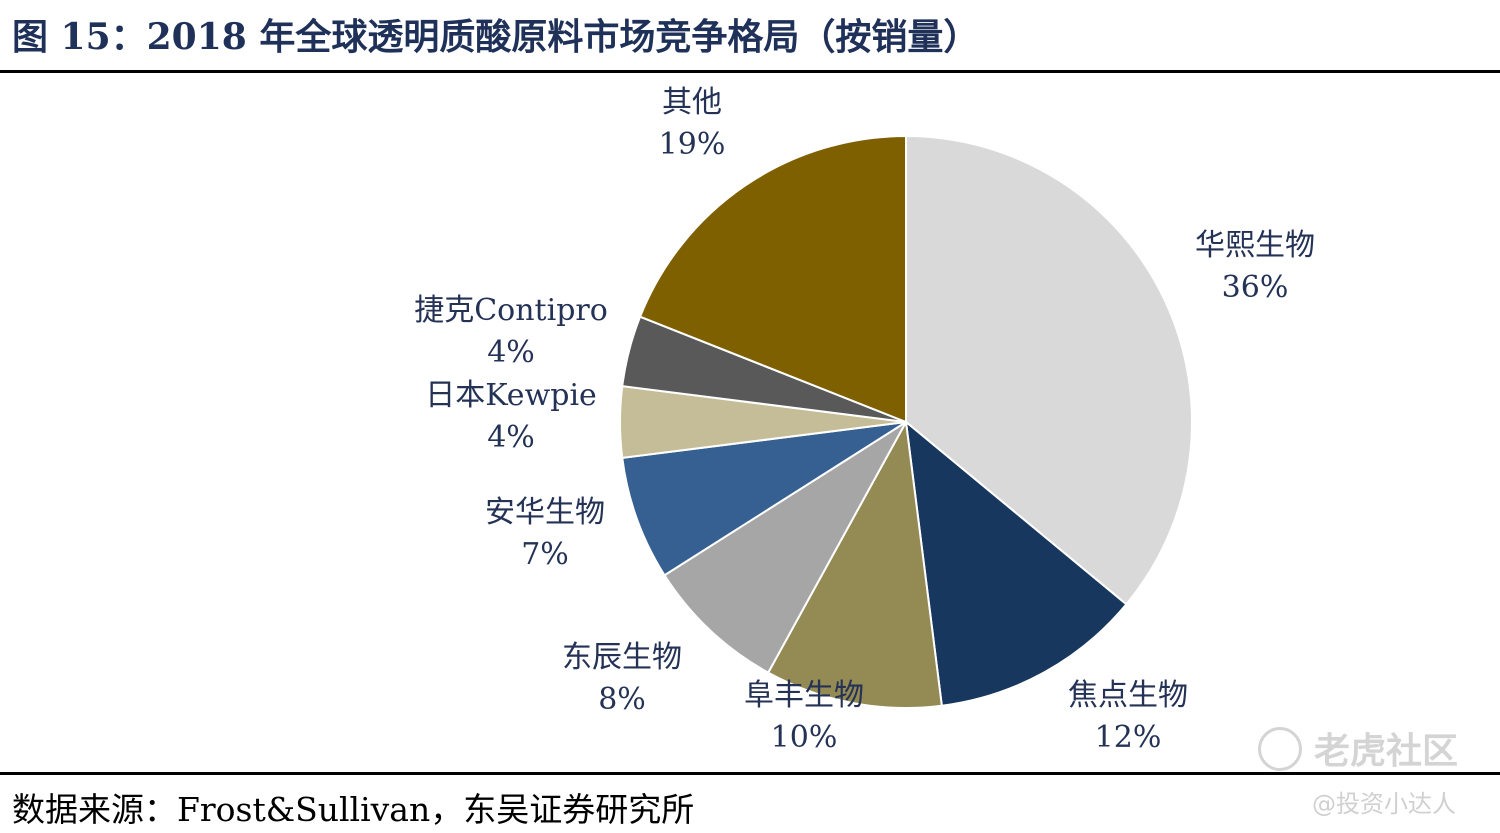 The height and width of the screenshot is (833, 1500). Describe the element at coordinates (622, 699) in the screenshot. I see `slice-percent-label: 8%` at that location.